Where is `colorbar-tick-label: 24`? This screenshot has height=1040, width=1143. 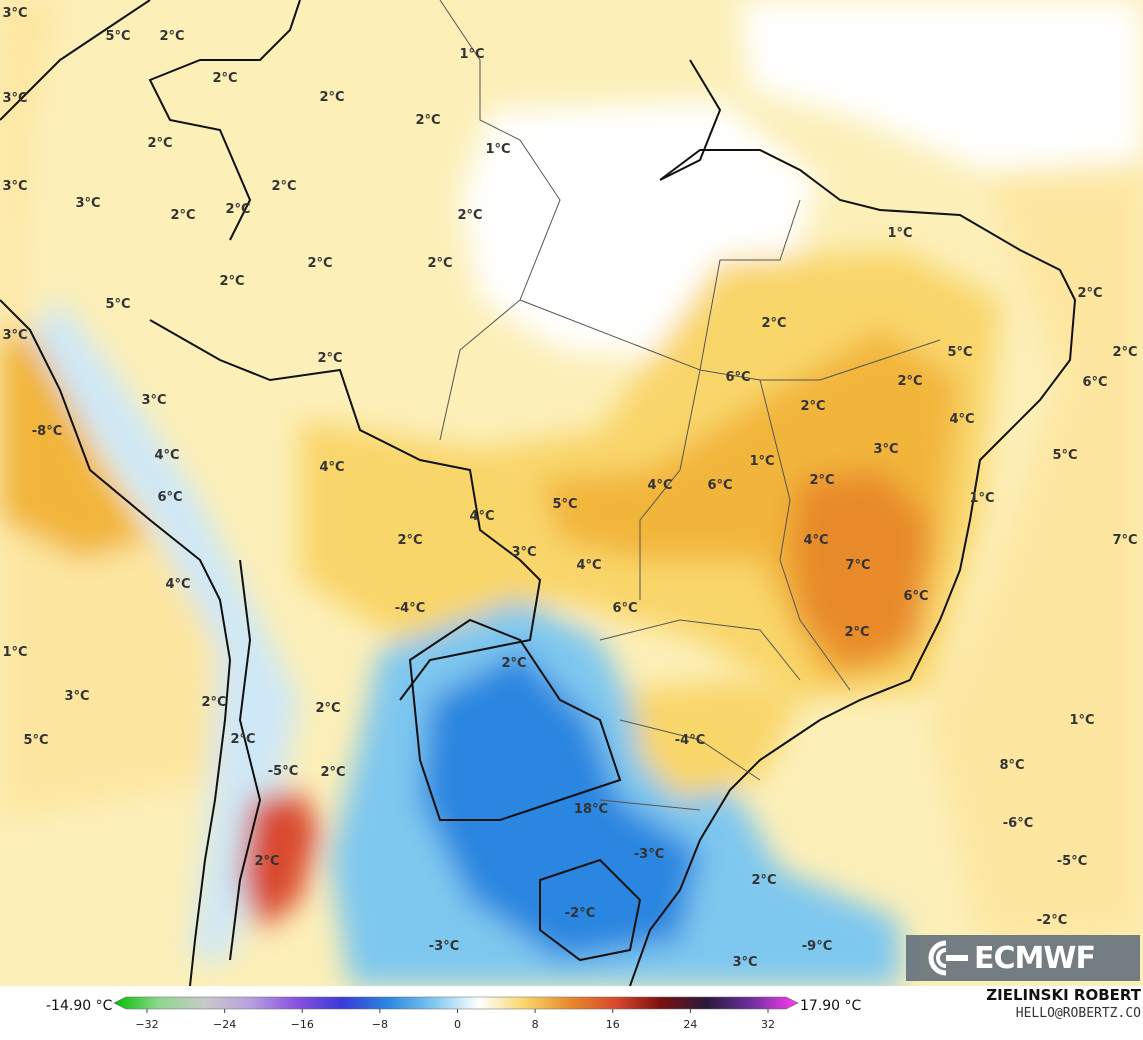 colorbar-tick-label: 24 is located at coordinates (690, 1024).